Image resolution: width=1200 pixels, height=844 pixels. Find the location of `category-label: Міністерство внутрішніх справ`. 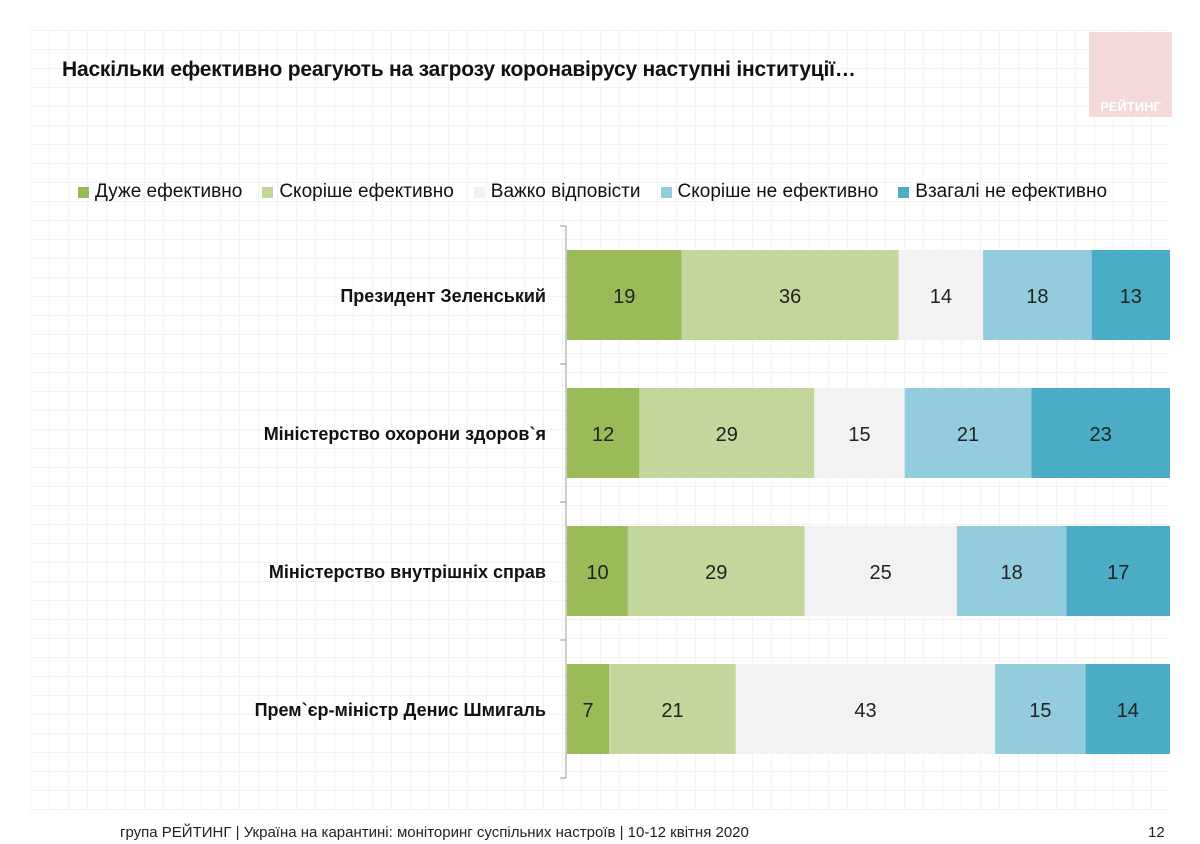

category-label: Міністерство внутрішніх справ is located at coordinates (407, 572).